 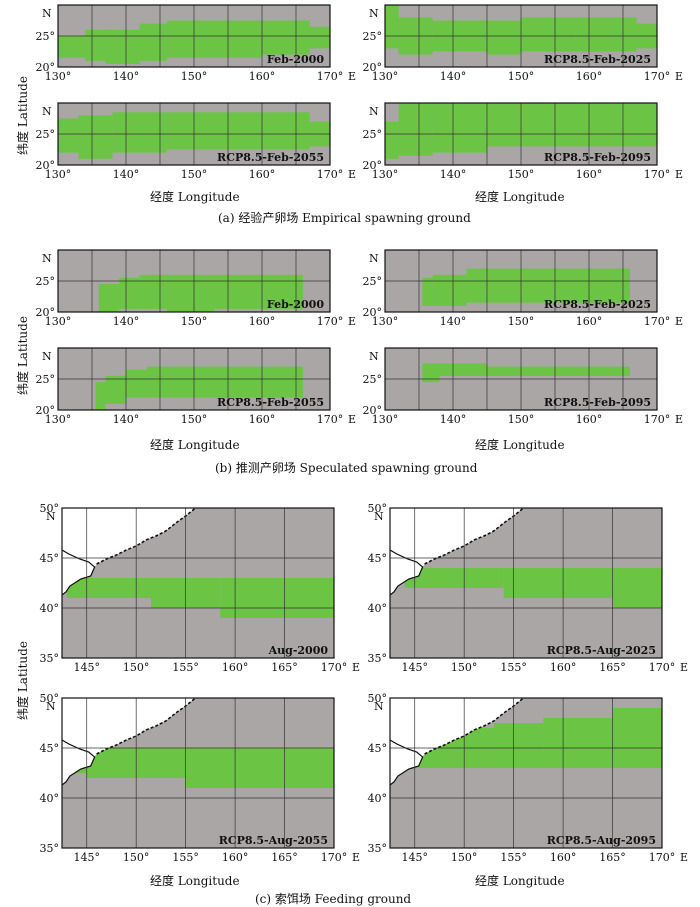 What do you see at coordinates (597, 59) in the screenshot?
I see `panel-label: RCP8.5-Feb-2025` at bounding box center [597, 59].